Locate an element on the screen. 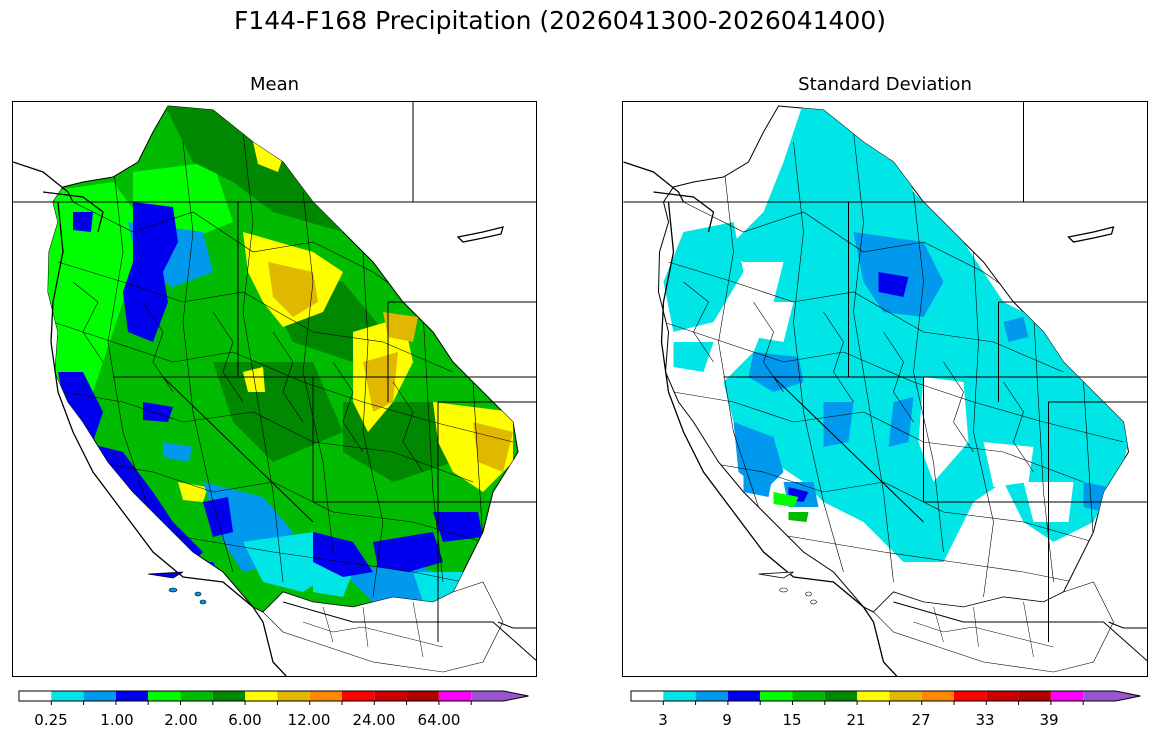 The height and width of the screenshot is (741, 1159). mean-tick-label: 2.00 is located at coordinates (181, 720).